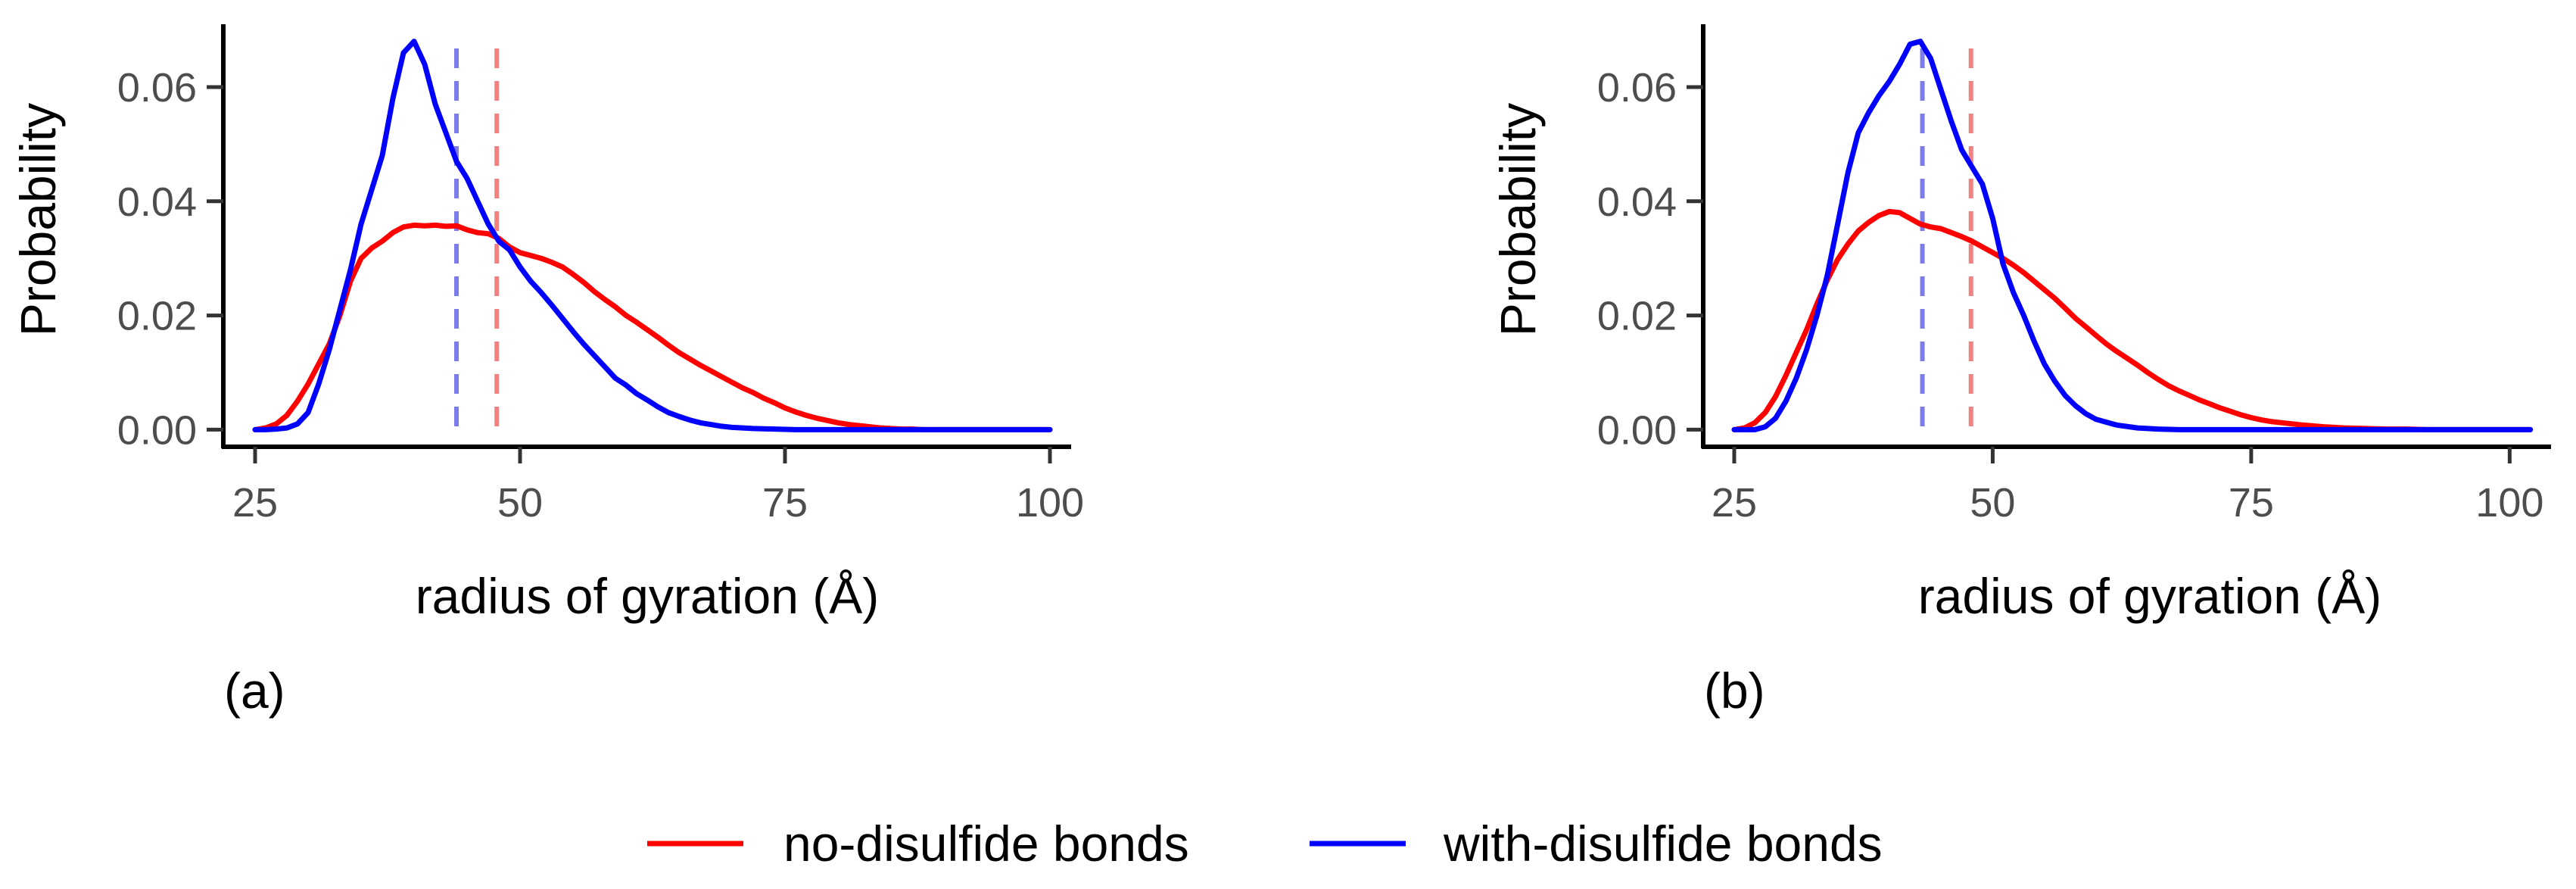 The image size is (2576, 889). Describe the element at coordinates (254, 691) in the screenshot. I see `panel-label: (a)` at that location.